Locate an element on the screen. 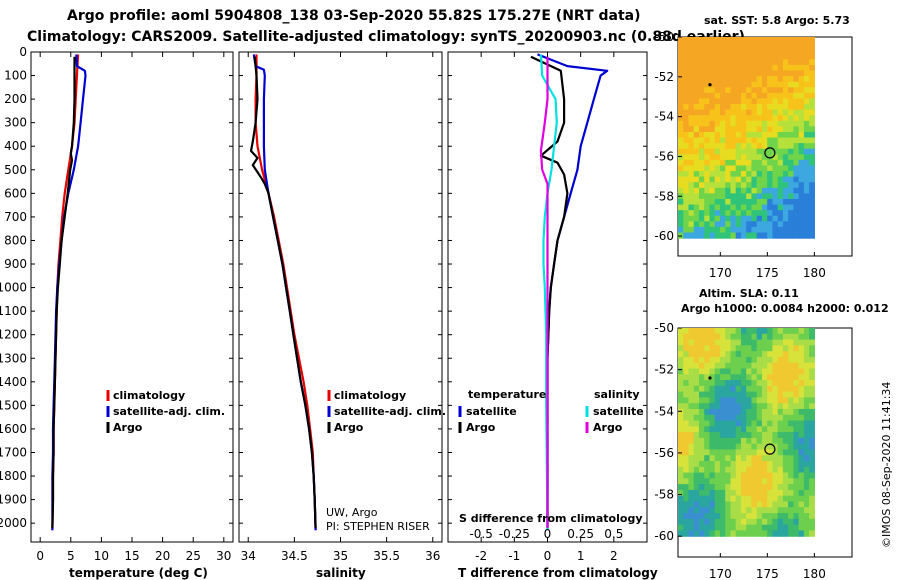  map-x-tick-label: 180 is located at coordinates (814, 573).